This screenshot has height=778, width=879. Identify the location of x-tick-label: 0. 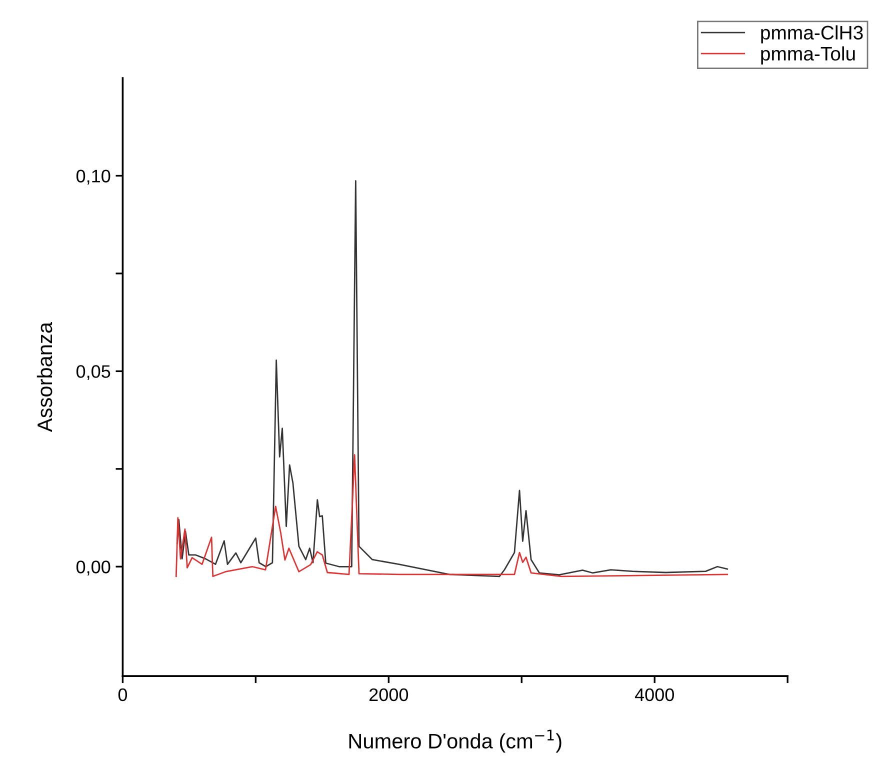
(123, 695).